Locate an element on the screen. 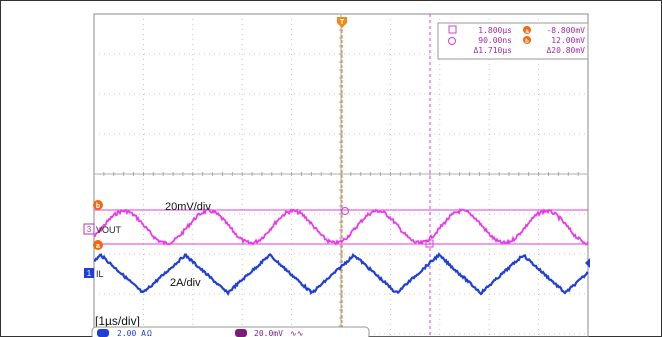 The height and width of the screenshot is (337, 662). readout-time-cursor-1-icon is located at coordinates (452, 29).